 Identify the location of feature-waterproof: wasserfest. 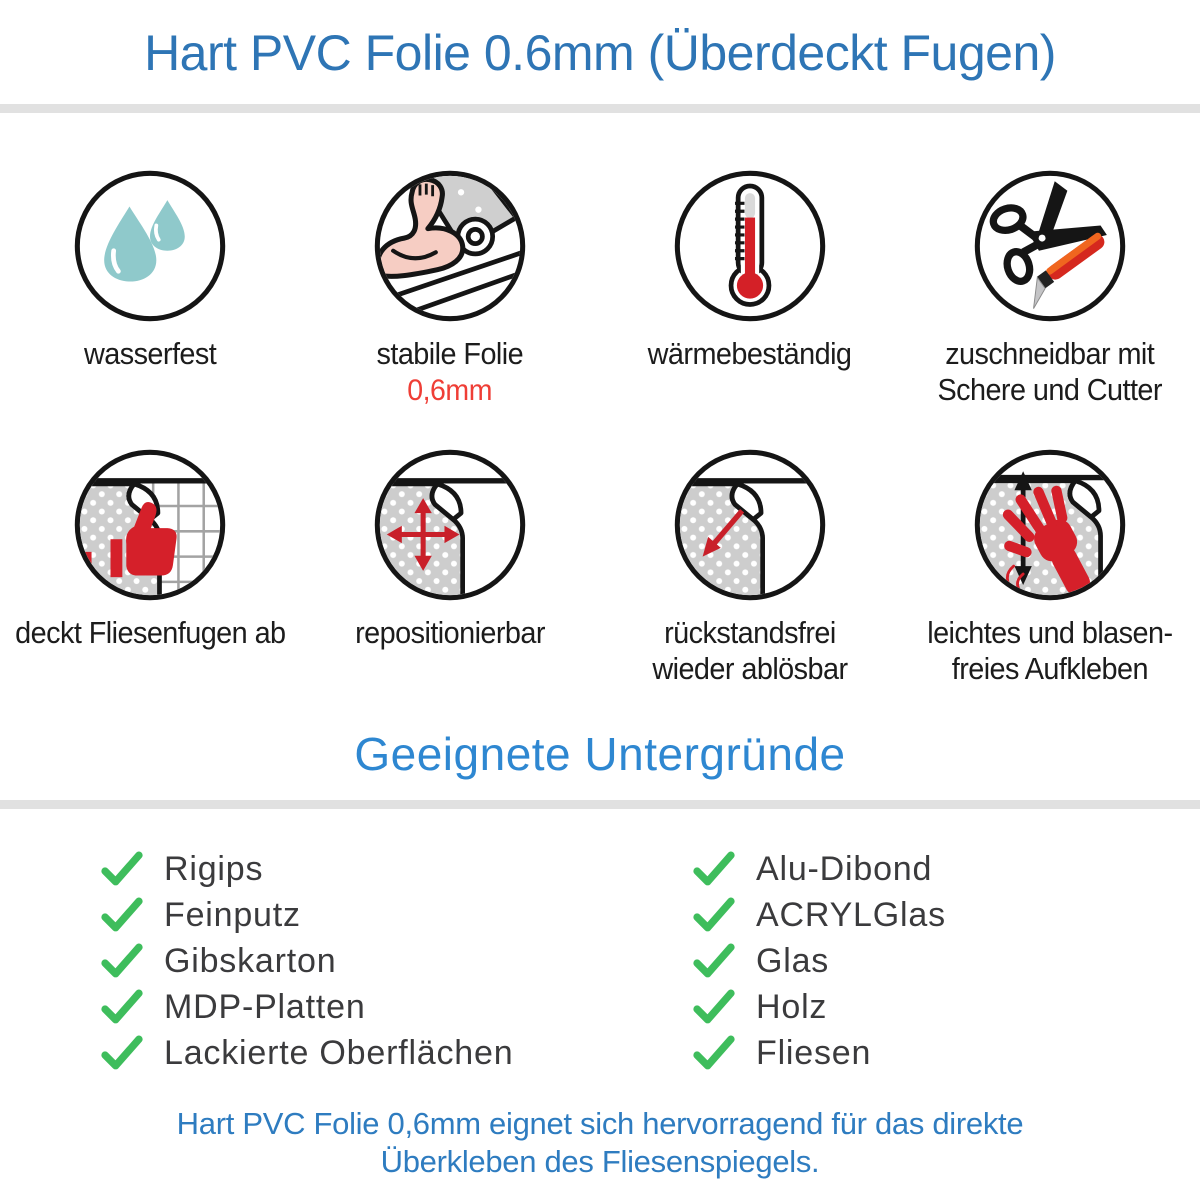
(150, 287).